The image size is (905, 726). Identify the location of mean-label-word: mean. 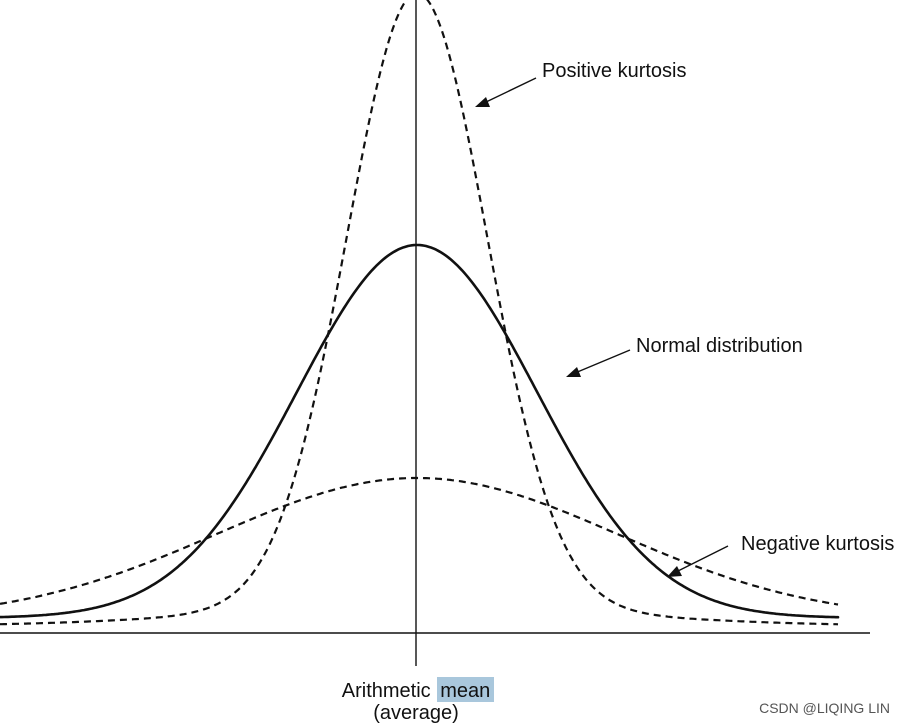
(465, 691).